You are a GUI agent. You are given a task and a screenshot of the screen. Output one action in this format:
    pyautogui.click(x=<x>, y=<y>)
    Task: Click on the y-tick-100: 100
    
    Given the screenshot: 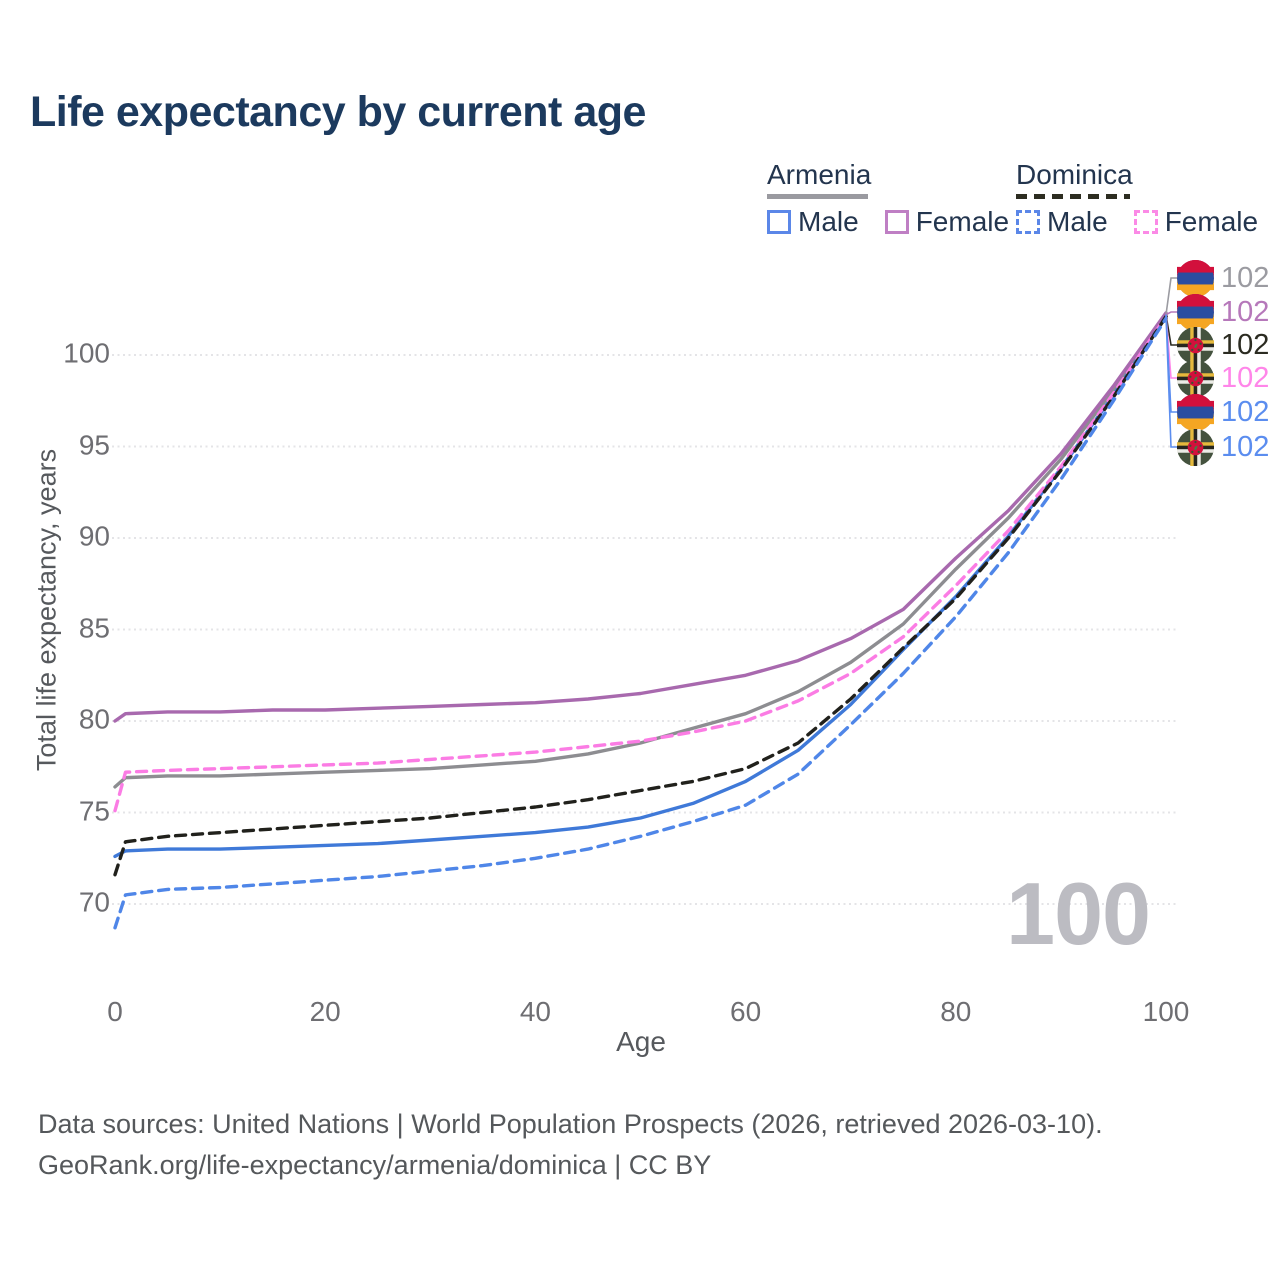 What is the action you would take?
    pyautogui.click(x=86, y=353)
    